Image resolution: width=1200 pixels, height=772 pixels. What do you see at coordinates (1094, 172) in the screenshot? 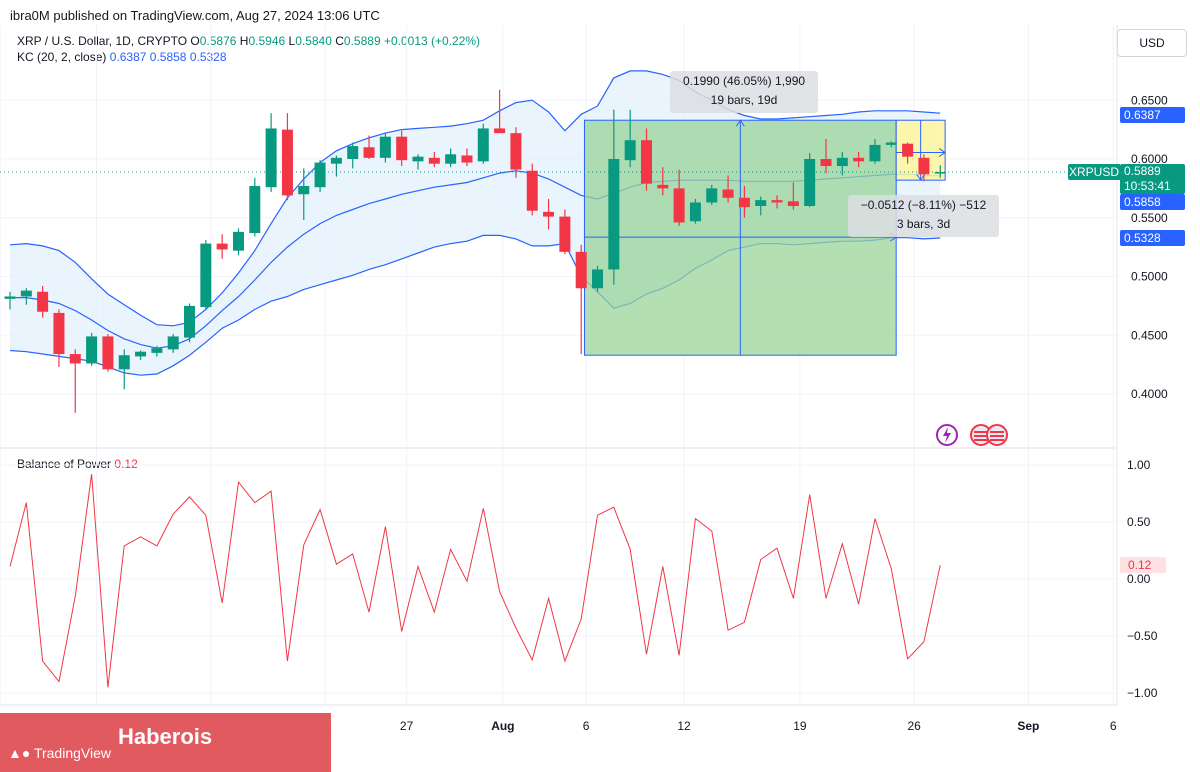
I see `ticker-tag: XRPUSD` at bounding box center [1094, 172].